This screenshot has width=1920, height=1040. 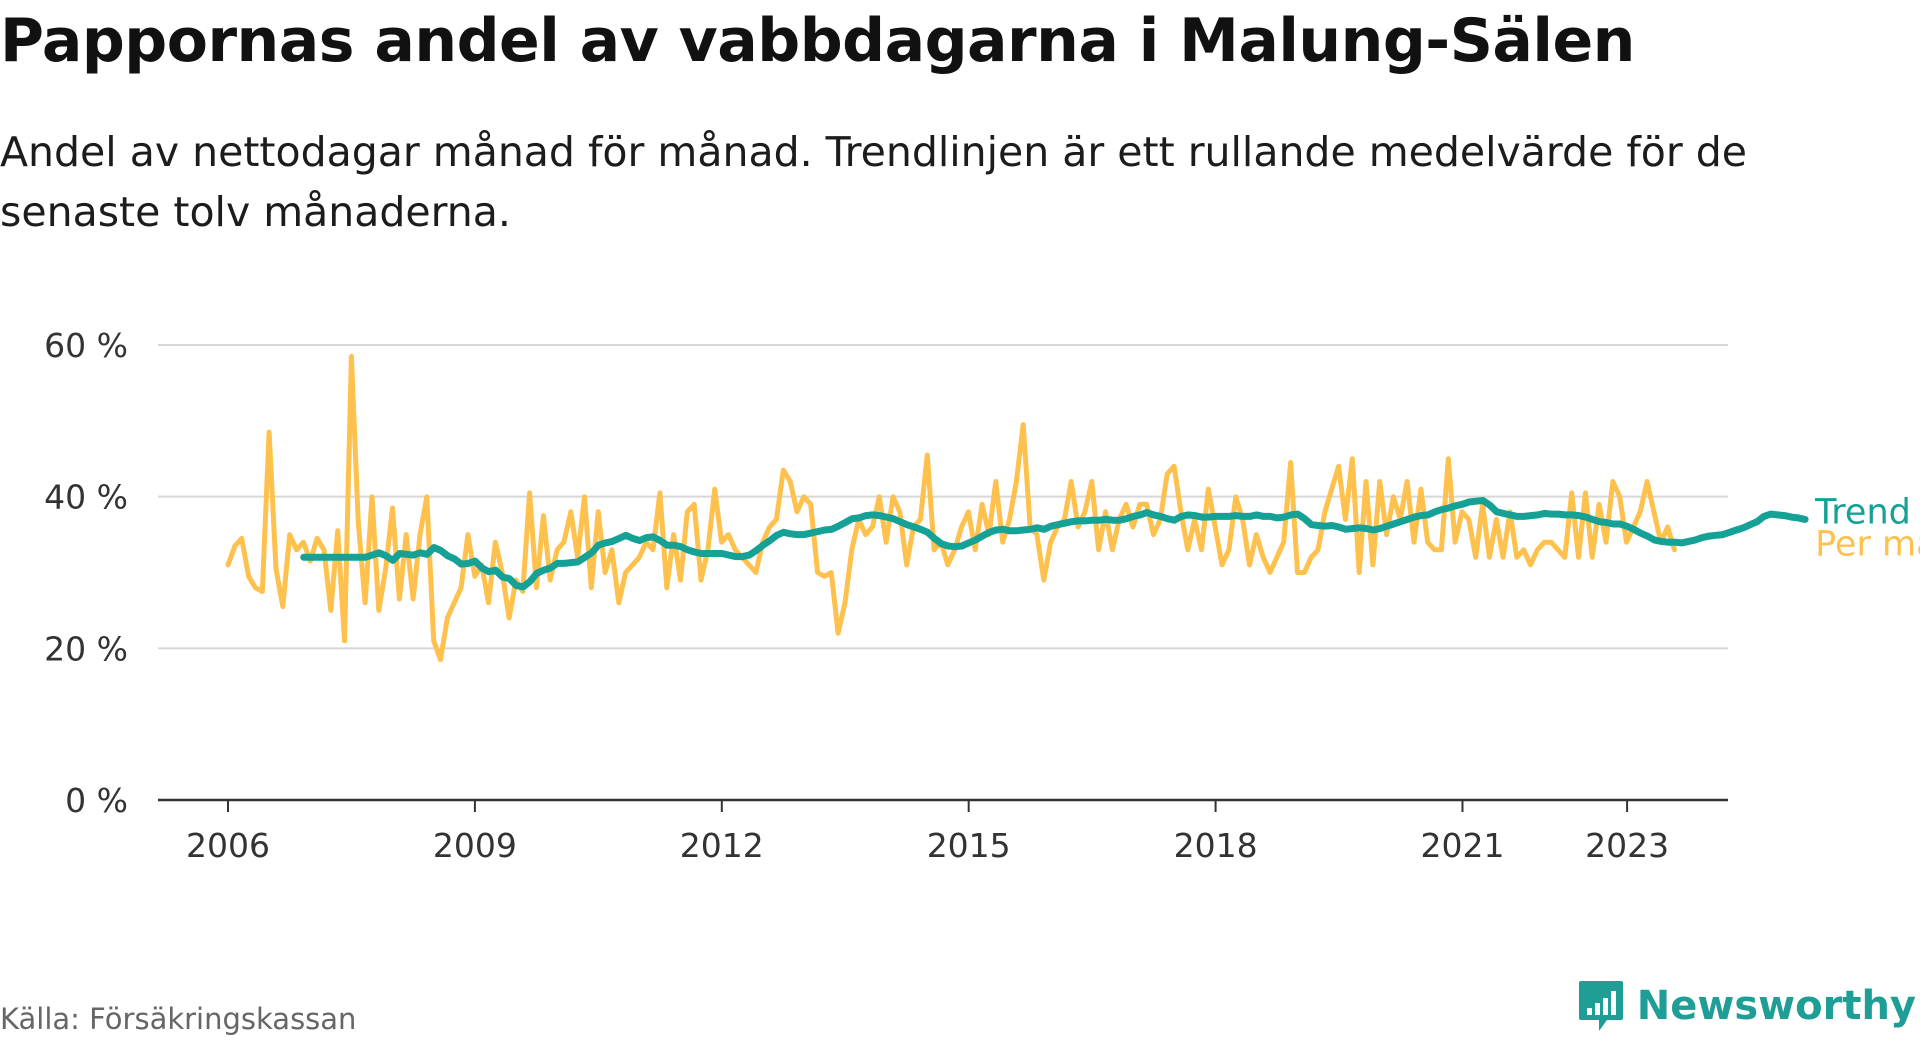 What do you see at coordinates (475, 845) in the screenshot?
I see `x-tick-label: 2009` at bounding box center [475, 845].